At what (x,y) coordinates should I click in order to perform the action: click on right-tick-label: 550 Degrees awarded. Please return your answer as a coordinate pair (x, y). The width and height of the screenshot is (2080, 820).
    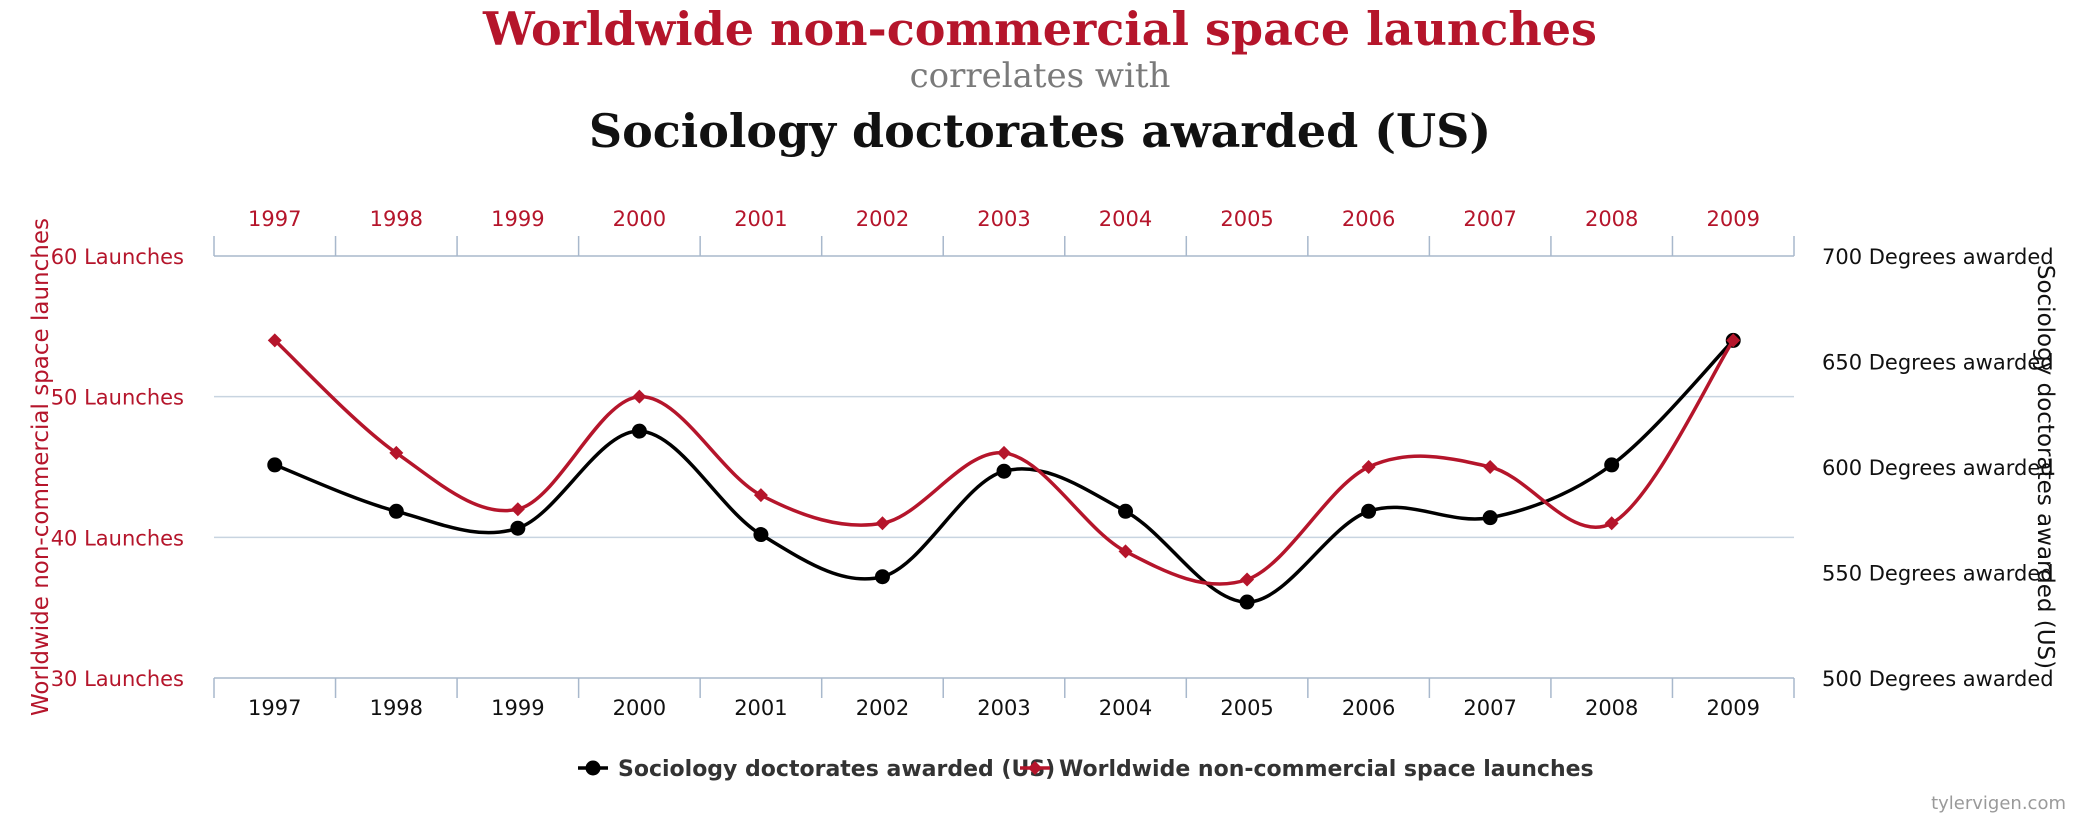
    Looking at the image, I should click on (1938, 574).